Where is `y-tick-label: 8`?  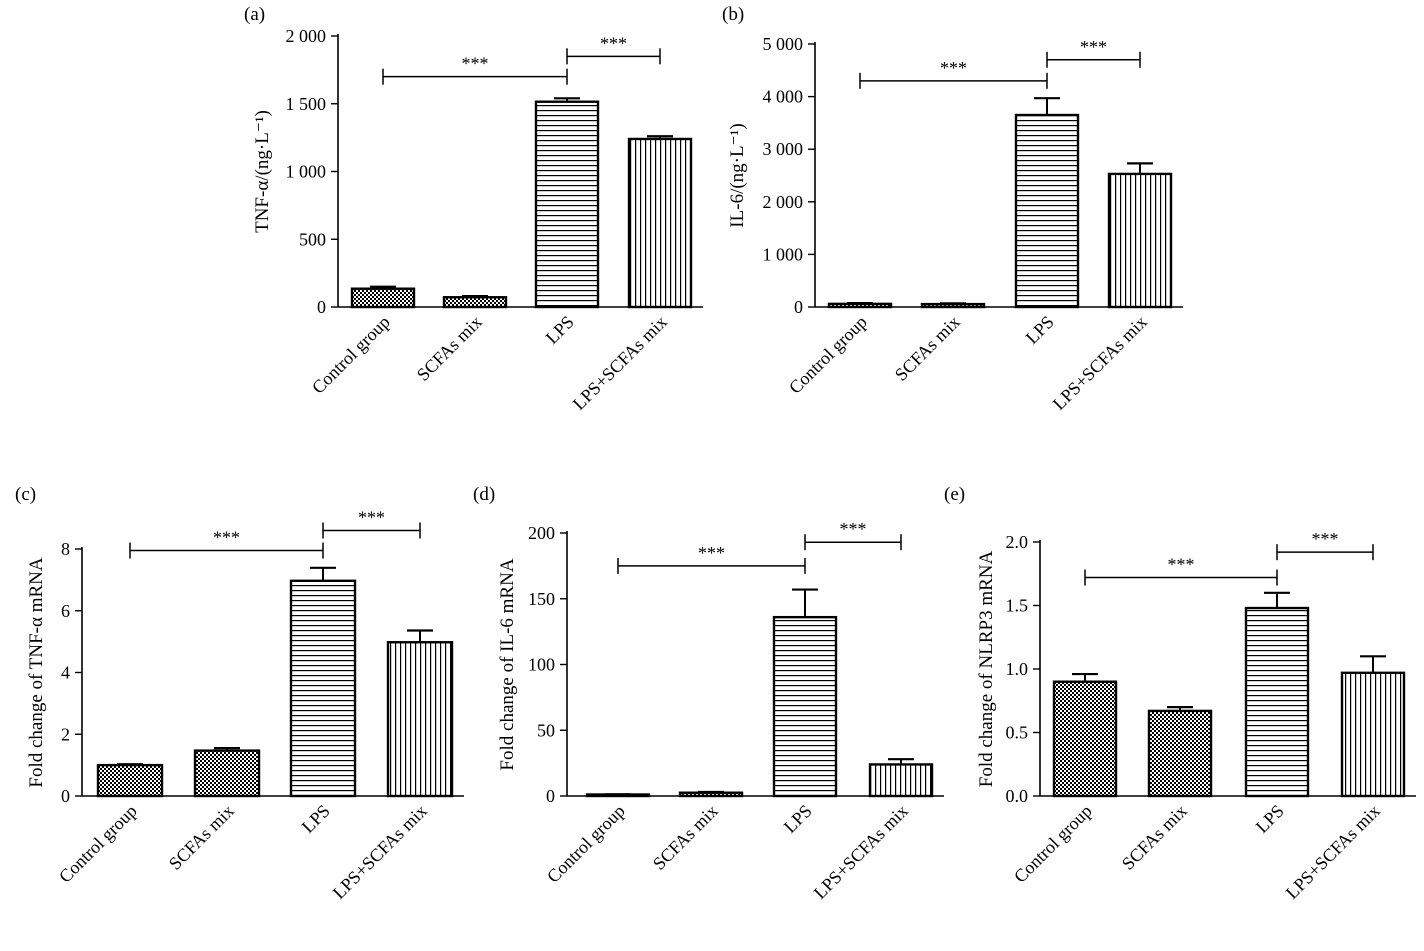
y-tick-label: 8 is located at coordinates (65, 549).